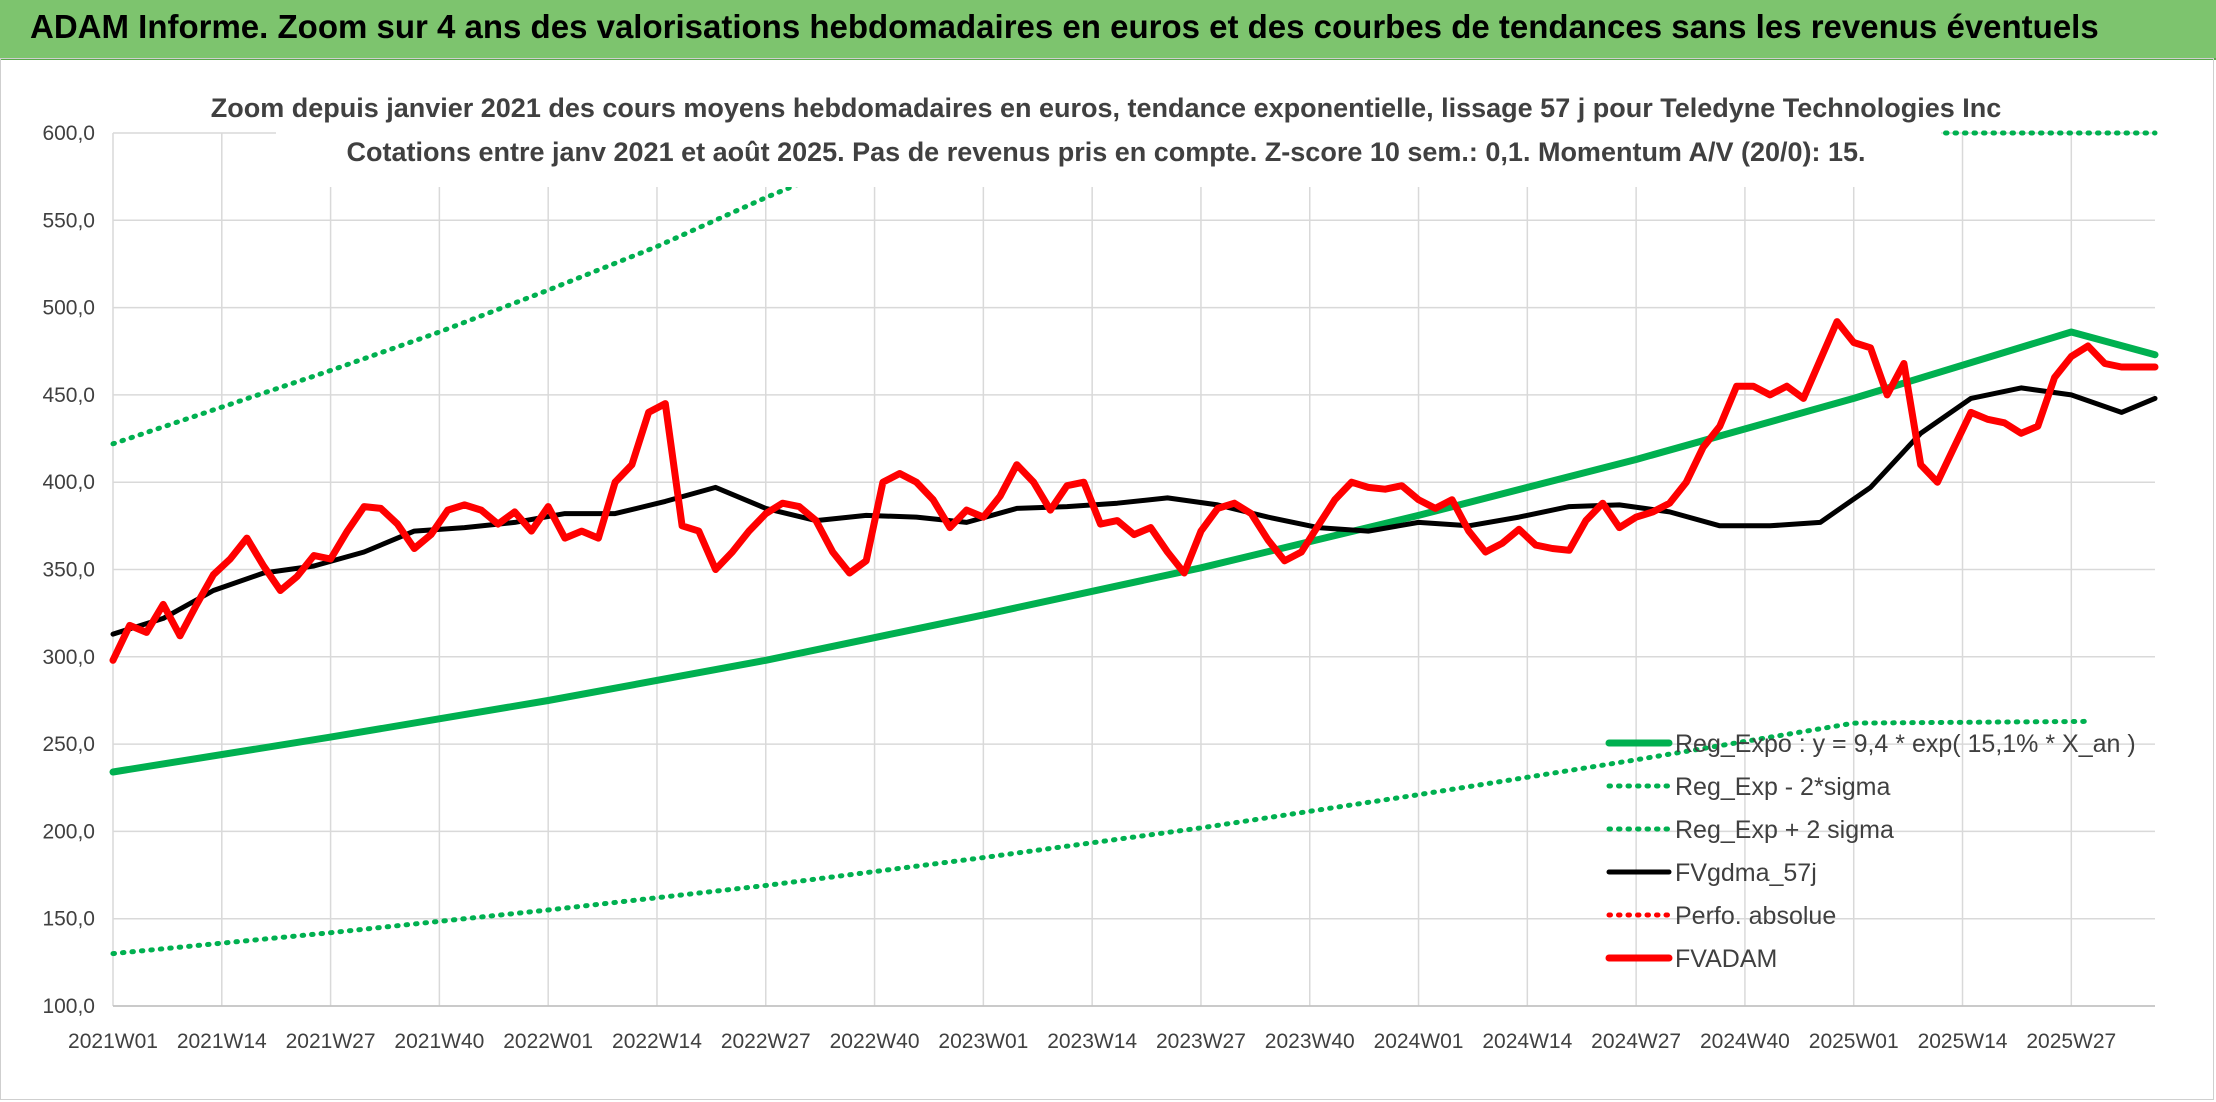  I want to click on x-tick-label: 2024W40, so click(1745, 1041).